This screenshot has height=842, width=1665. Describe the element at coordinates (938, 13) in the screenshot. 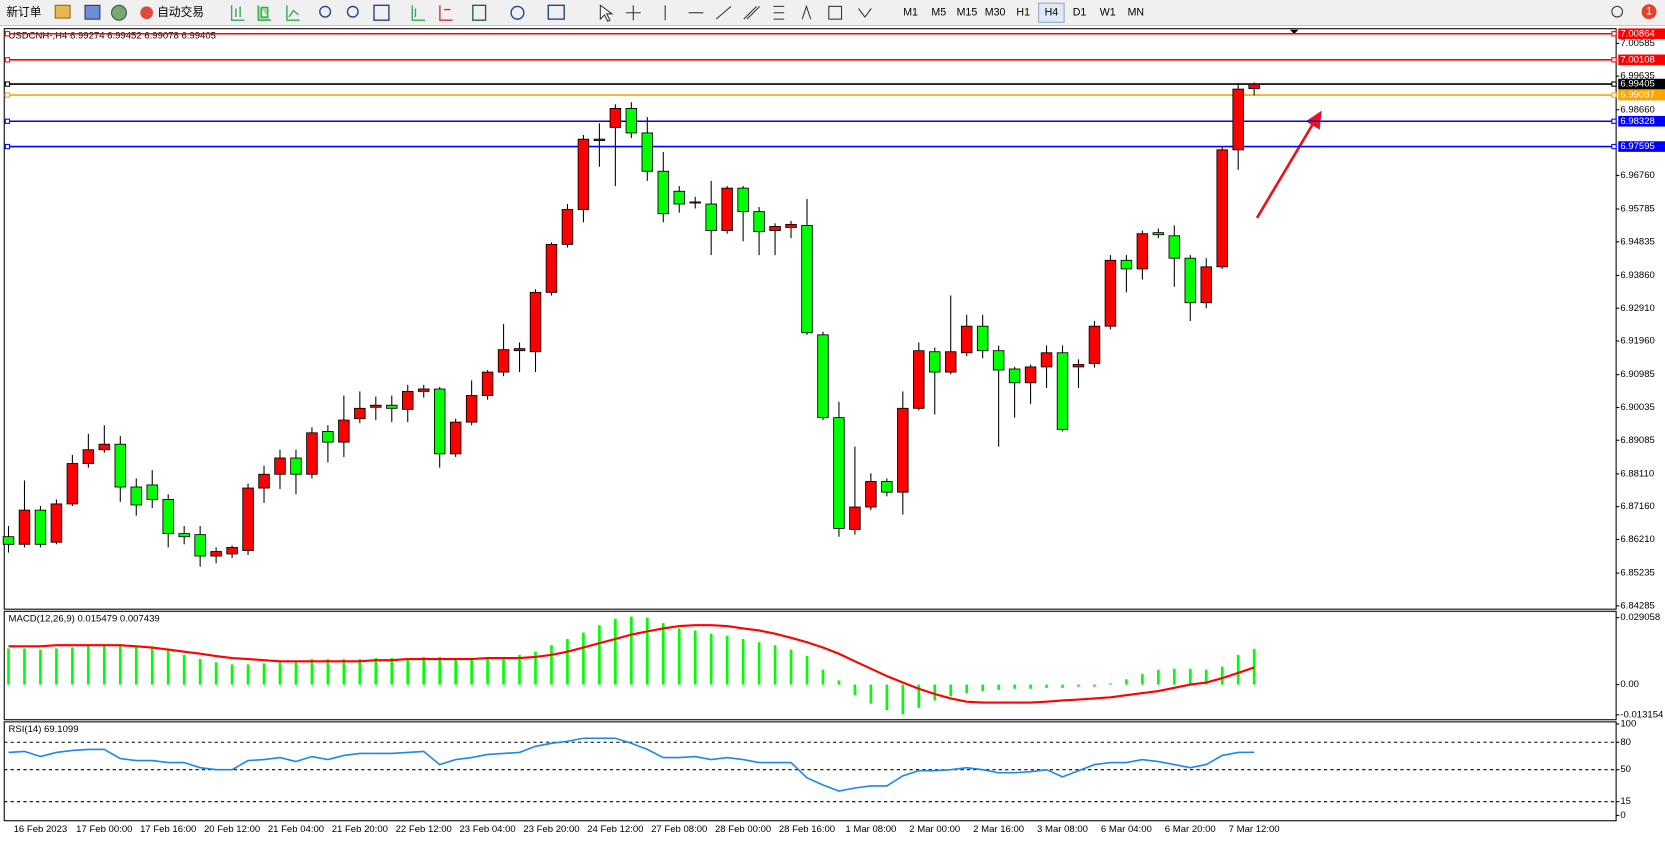

I see `timeframe-button: M5` at that location.